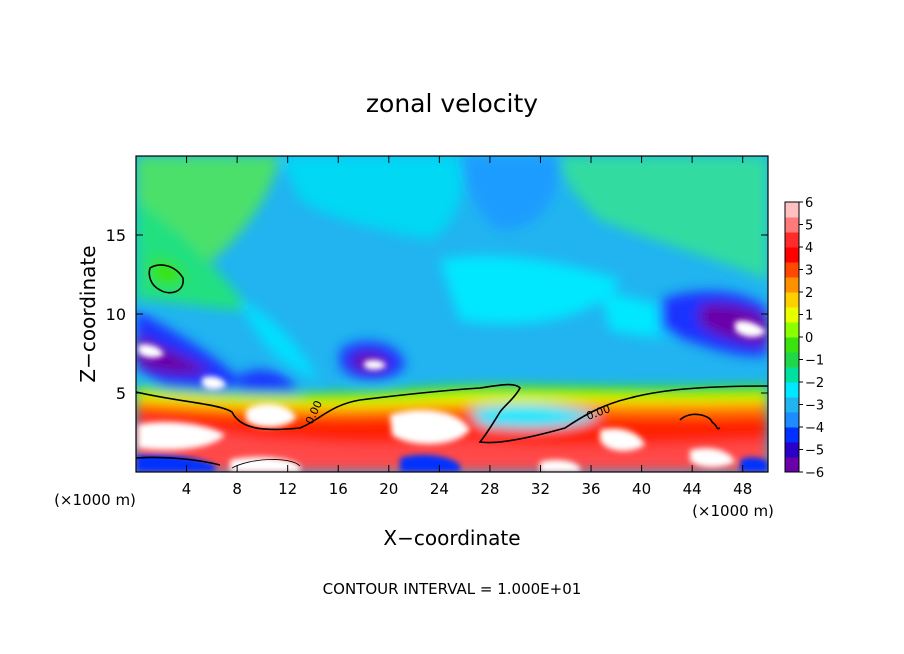  I want to click on colorbar-tick-label: −4, so click(814, 428).